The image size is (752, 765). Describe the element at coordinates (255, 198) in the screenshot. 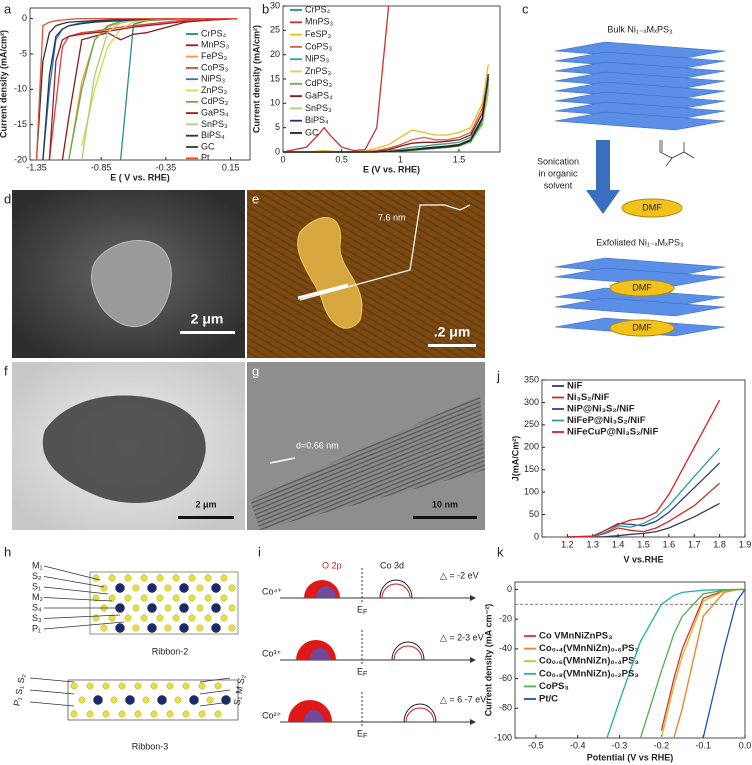

I see `panel-letter: e` at that location.